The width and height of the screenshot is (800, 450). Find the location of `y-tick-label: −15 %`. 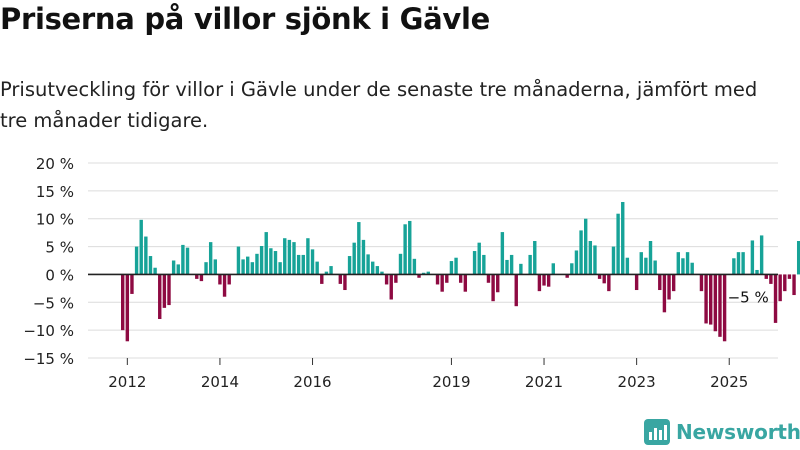

y-tick-label: −15 % is located at coordinates (48, 359).